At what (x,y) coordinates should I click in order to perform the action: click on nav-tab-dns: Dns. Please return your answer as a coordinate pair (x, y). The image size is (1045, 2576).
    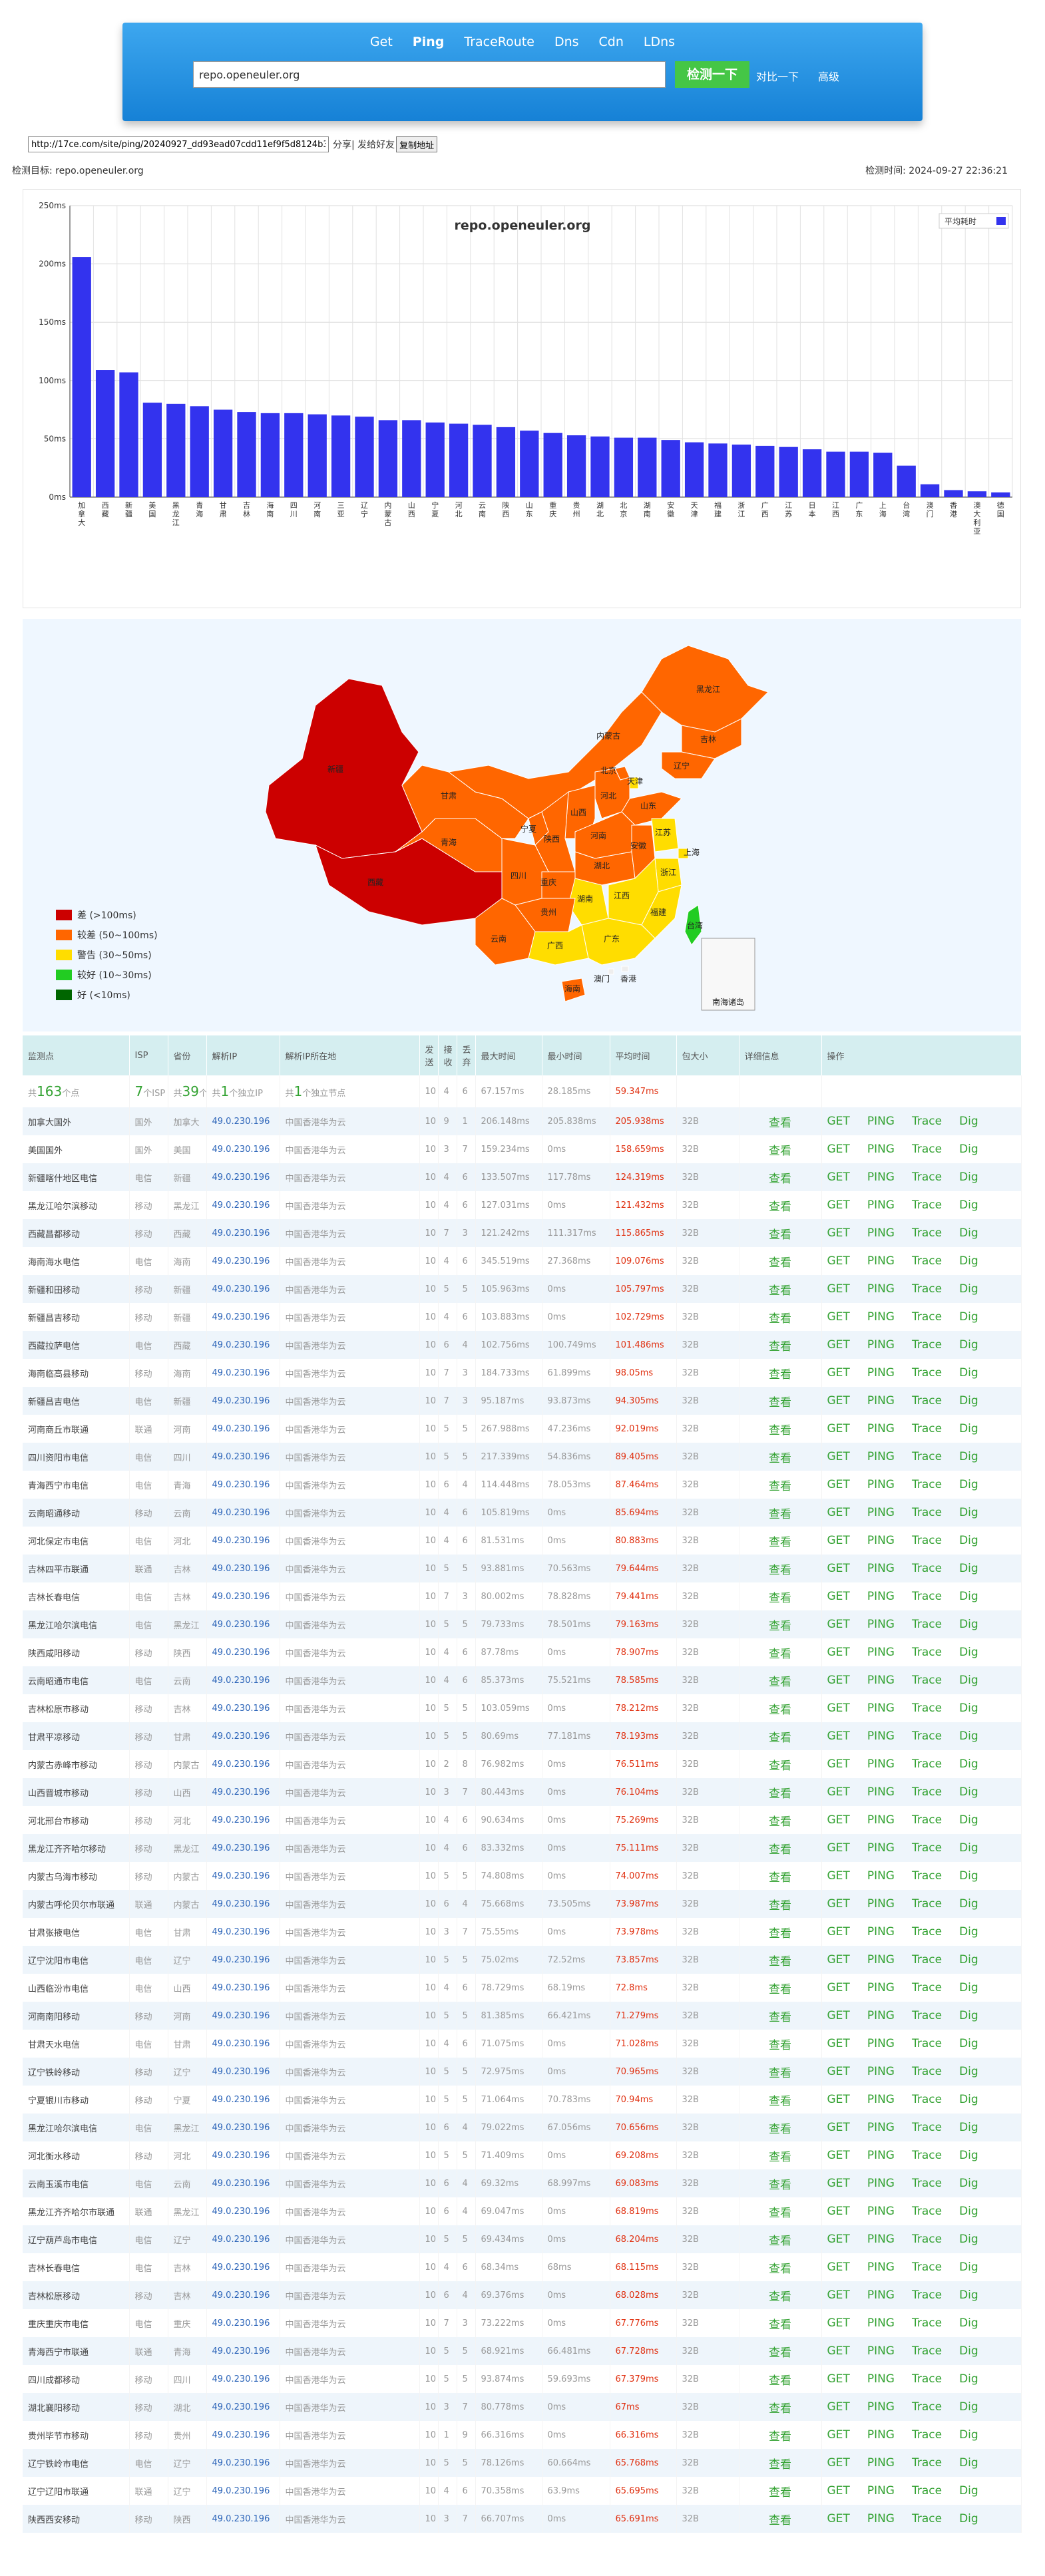
    Looking at the image, I should click on (566, 42).